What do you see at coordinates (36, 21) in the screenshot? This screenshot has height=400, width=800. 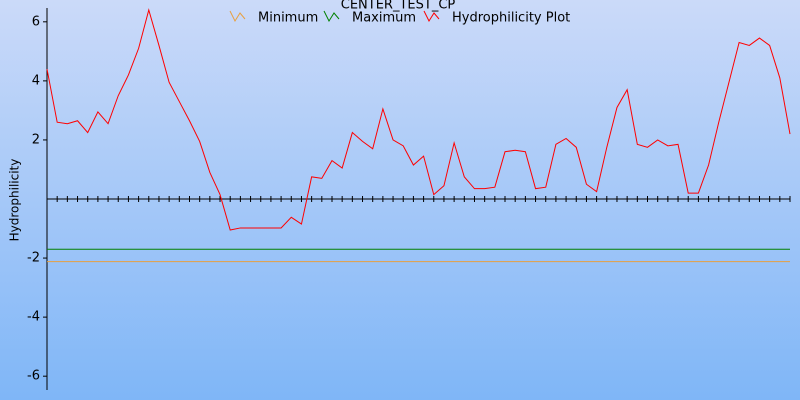 I see `y-tick-label: 6` at bounding box center [36, 21].